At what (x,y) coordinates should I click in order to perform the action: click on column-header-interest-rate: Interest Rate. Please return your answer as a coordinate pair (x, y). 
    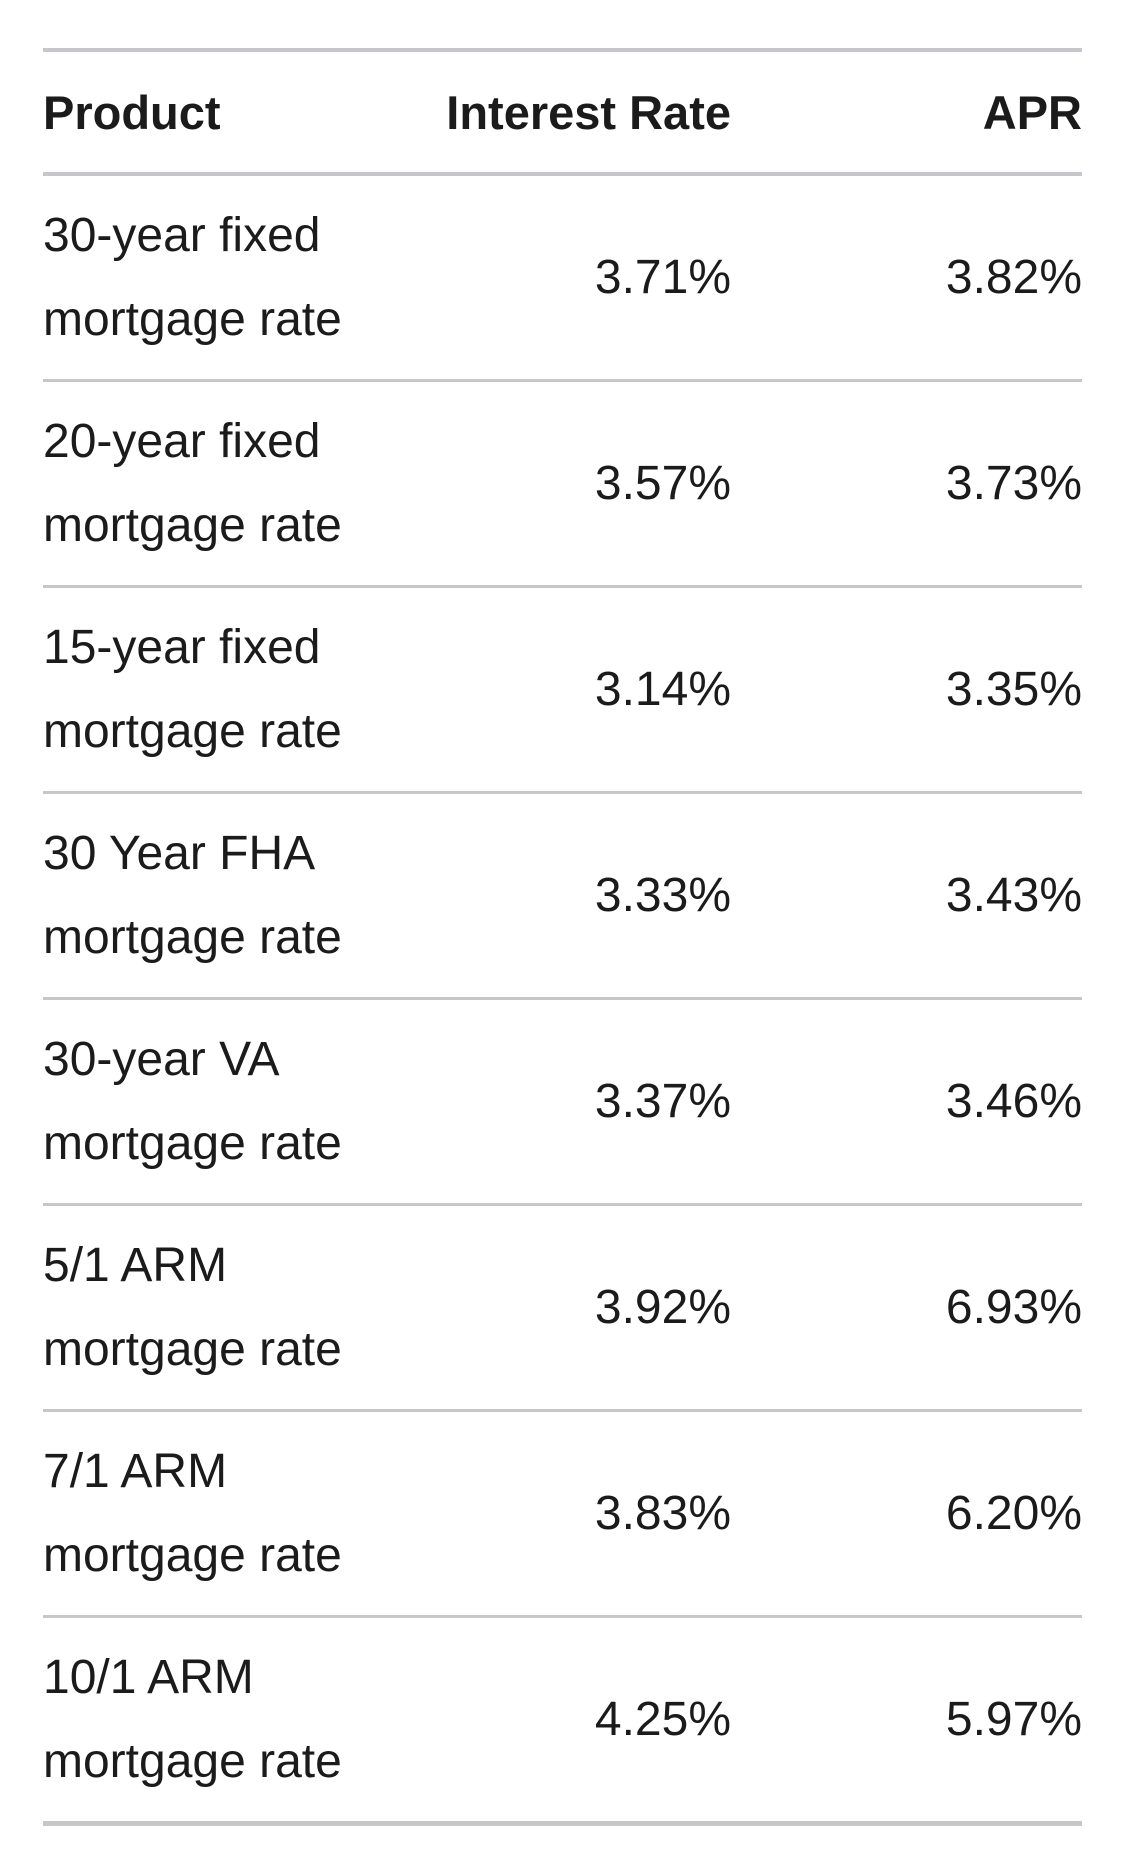
    Looking at the image, I should click on (588, 112).